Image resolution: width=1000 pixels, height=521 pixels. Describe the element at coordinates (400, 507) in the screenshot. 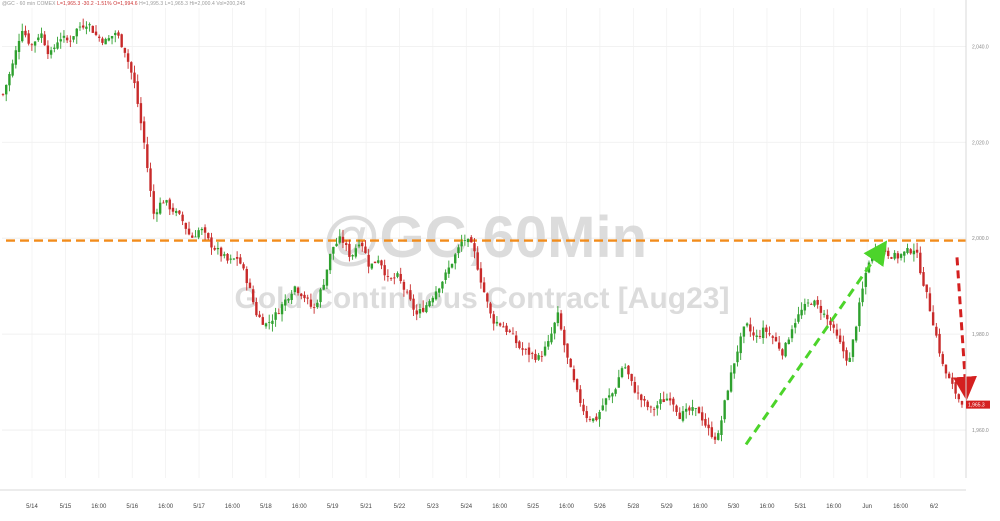

I see `x-tick-label: 5/22` at that location.